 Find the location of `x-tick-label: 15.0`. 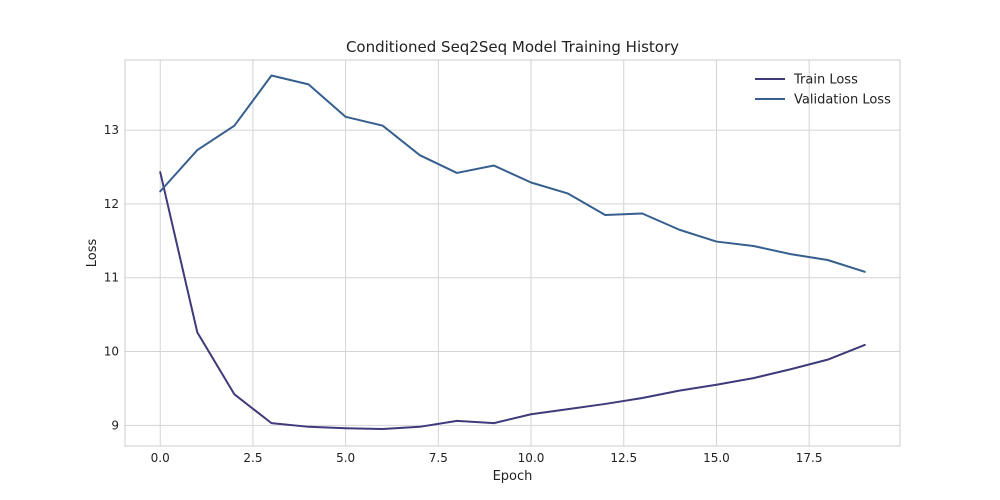

x-tick-label: 15.0 is located at coordinates (716, 458).